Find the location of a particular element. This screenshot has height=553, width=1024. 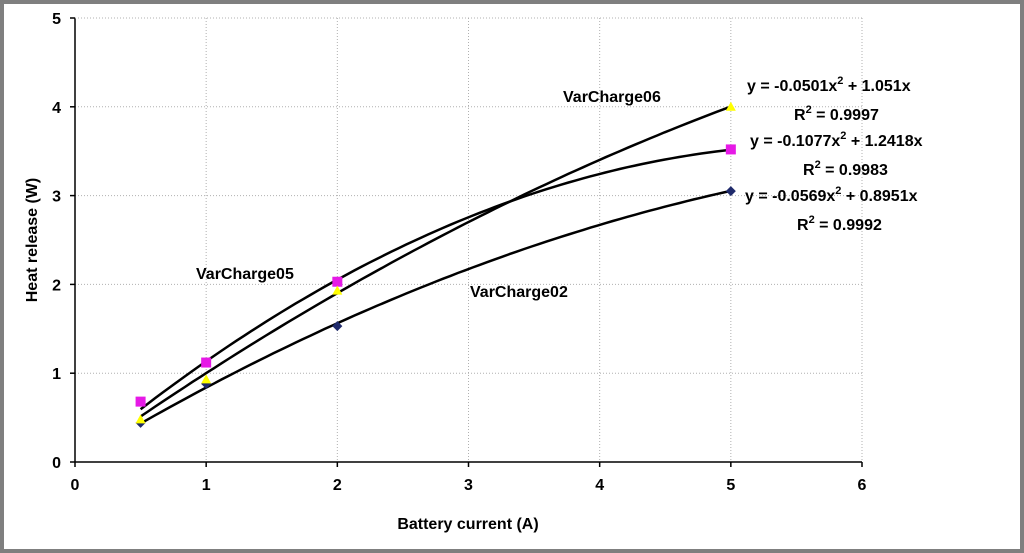

annotation-varcharge06: VarCharge06 is located at coordinates (612, 97).